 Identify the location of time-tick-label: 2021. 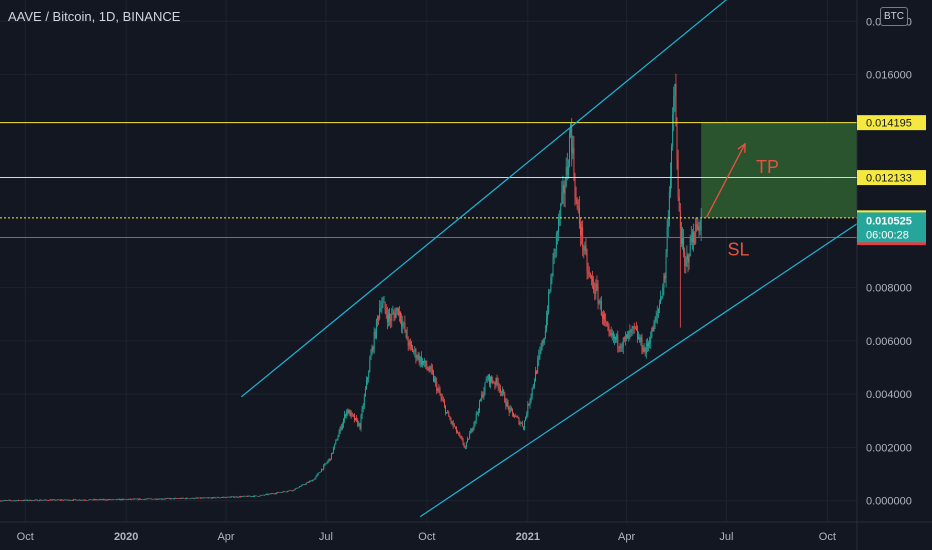
(528, 537).